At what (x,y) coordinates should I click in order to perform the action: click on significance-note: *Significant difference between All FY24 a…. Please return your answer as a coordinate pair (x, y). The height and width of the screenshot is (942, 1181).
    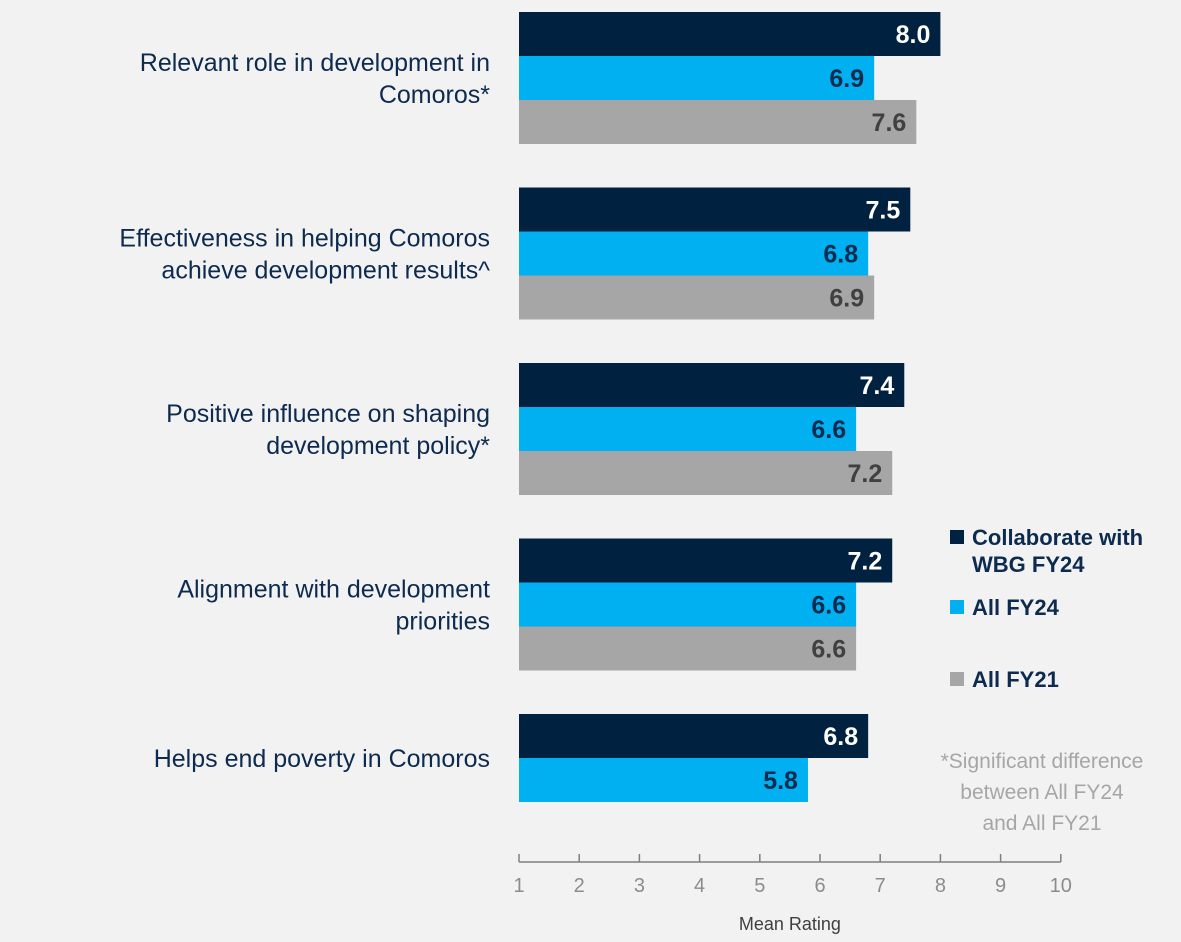
    Looking at the image, I should click on (1042, 792).